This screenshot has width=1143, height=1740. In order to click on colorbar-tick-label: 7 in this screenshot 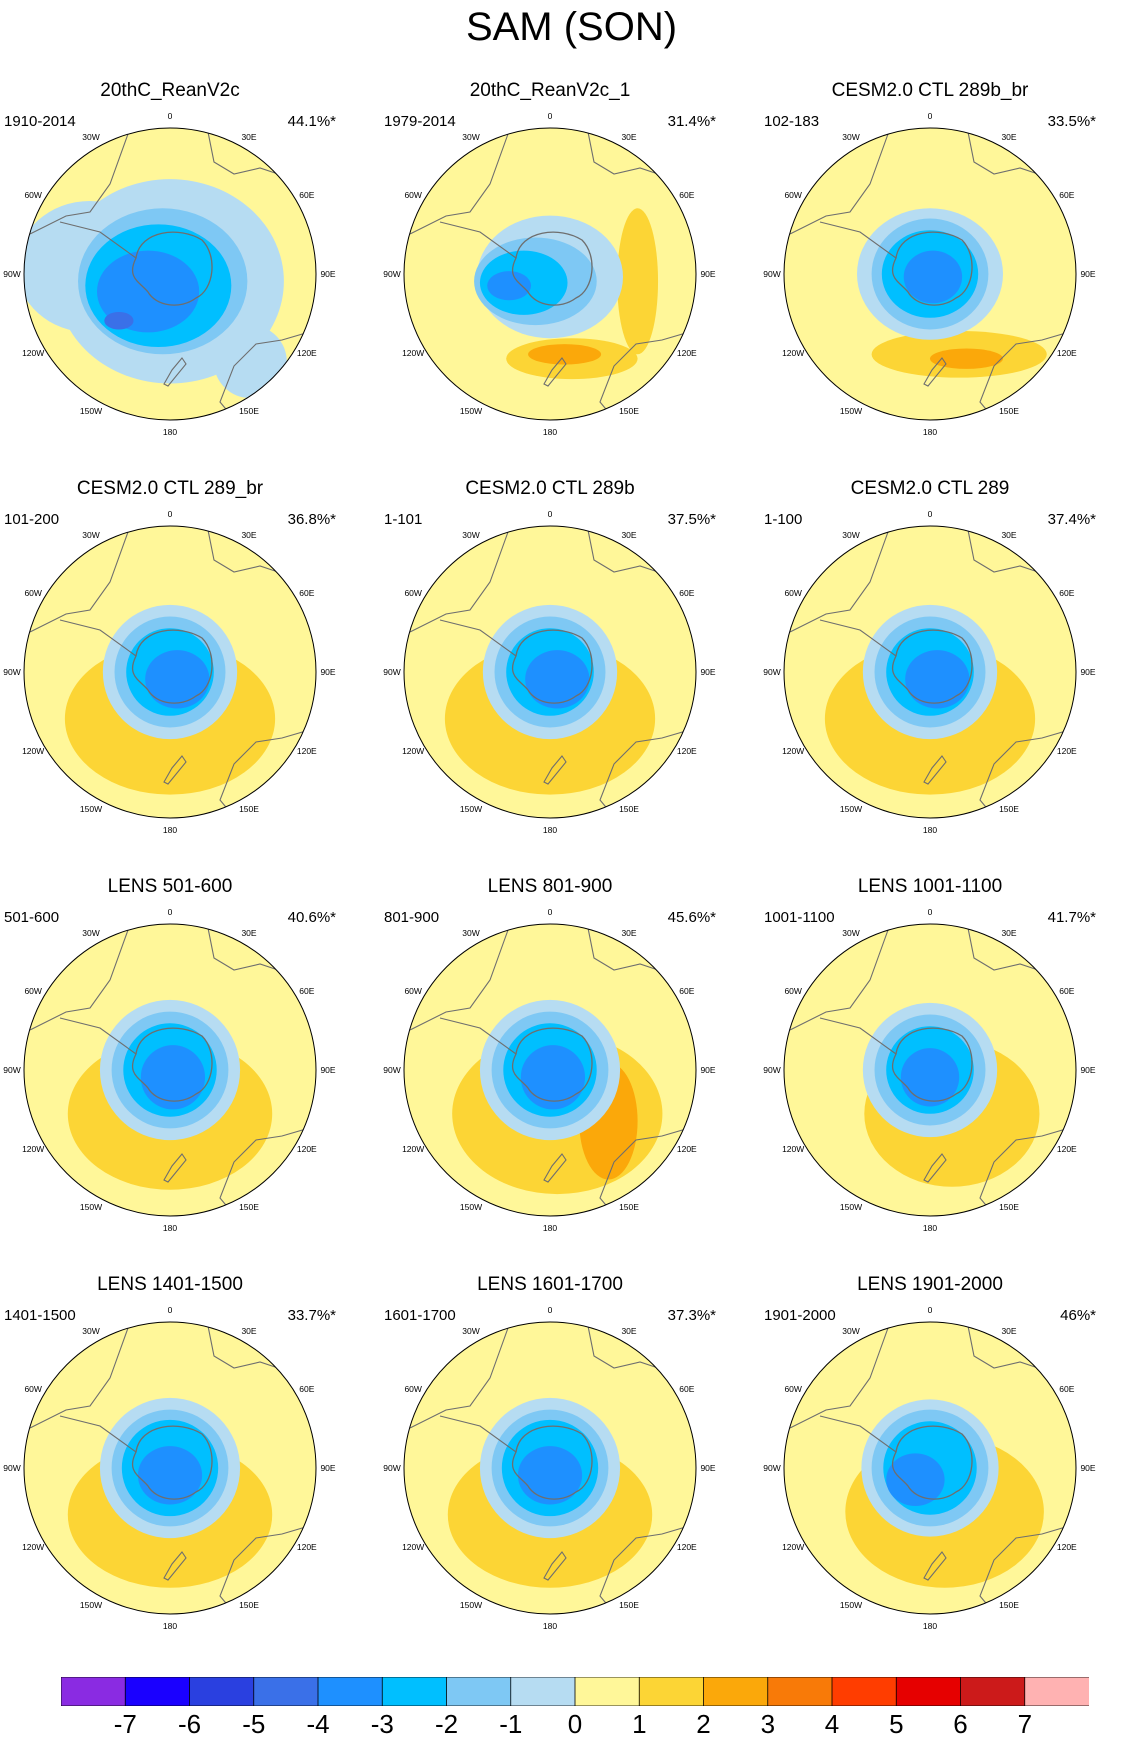, I will do `click(1025, 1724)`.